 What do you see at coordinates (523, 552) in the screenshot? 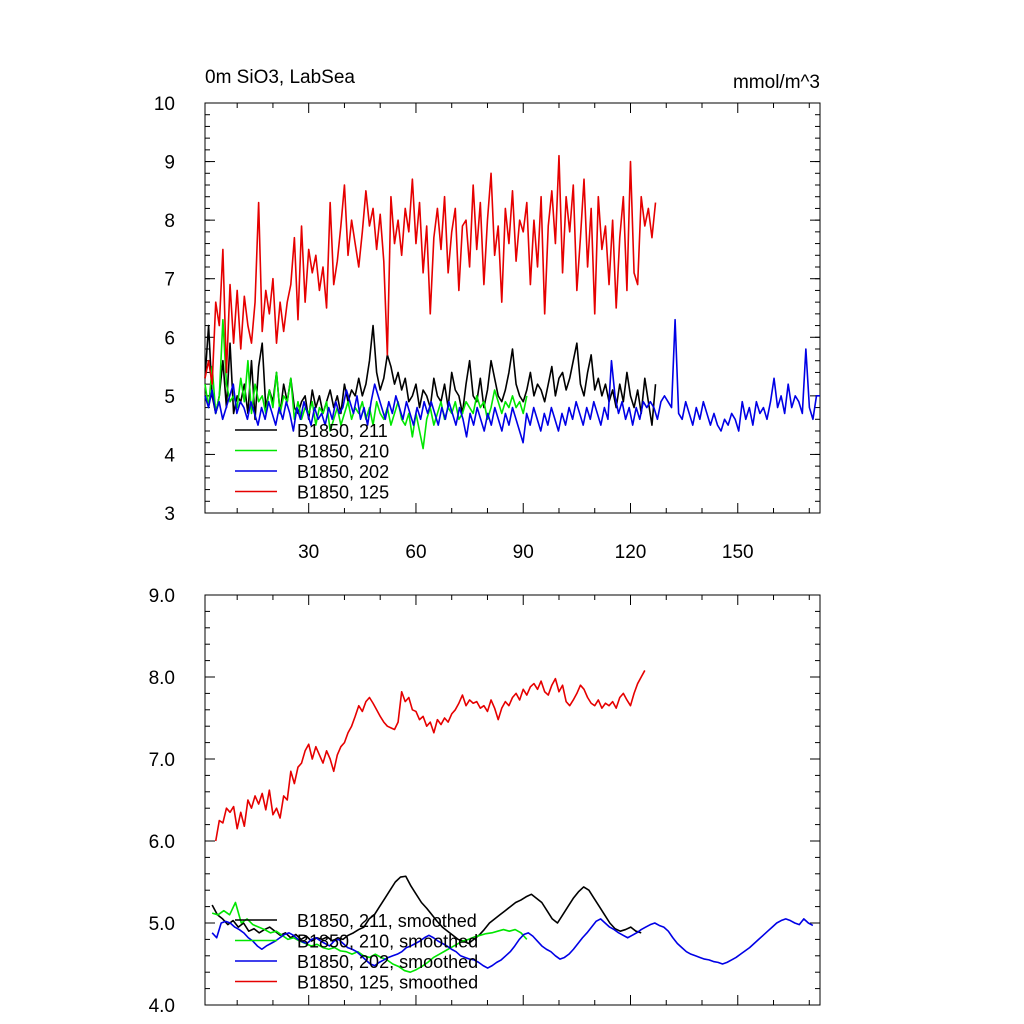
I see `x-tick-label: 90` at bounding box center [523, 552].